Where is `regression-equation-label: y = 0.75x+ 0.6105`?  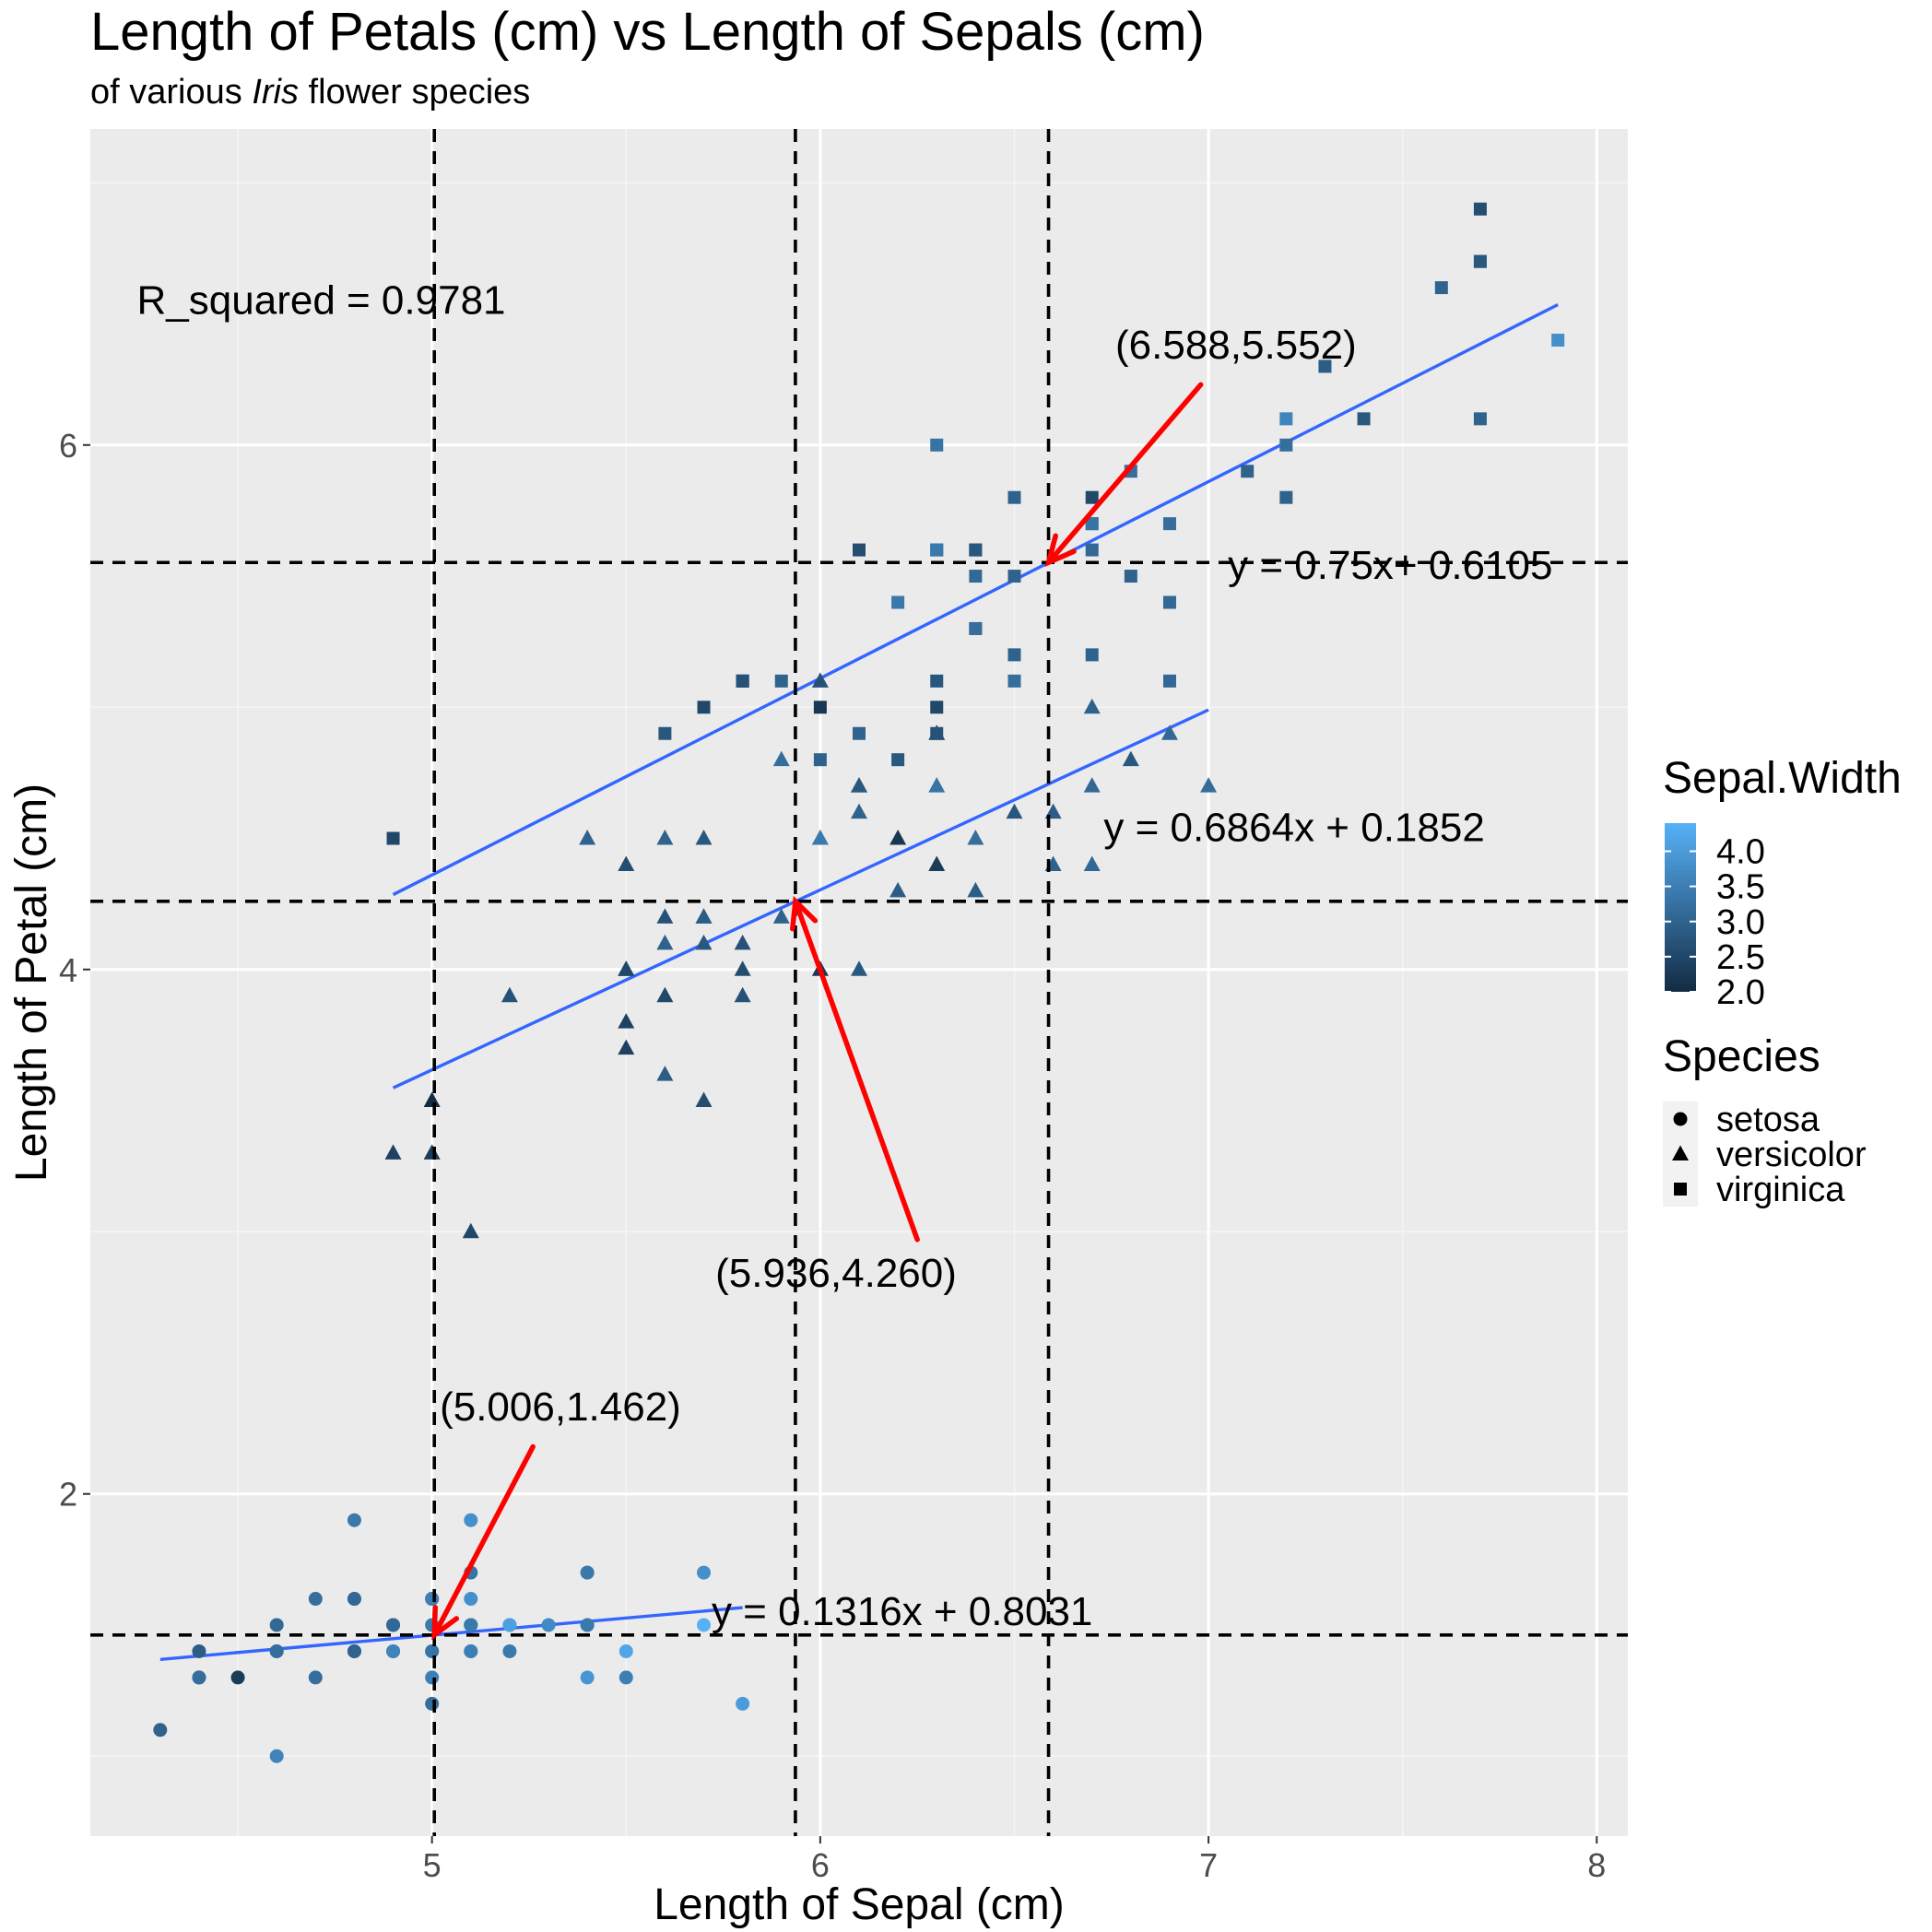 regression-equation-label: y = 0.75x+ 0.6105 is located at coordinates (1390, 565).